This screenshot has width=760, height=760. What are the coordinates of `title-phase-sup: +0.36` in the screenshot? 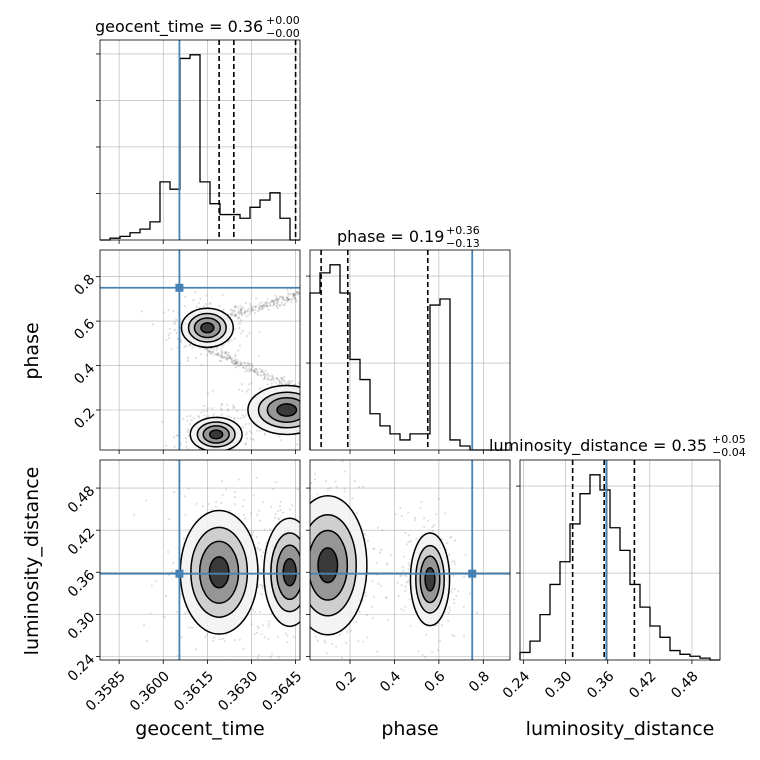 It's located at (463, 230).